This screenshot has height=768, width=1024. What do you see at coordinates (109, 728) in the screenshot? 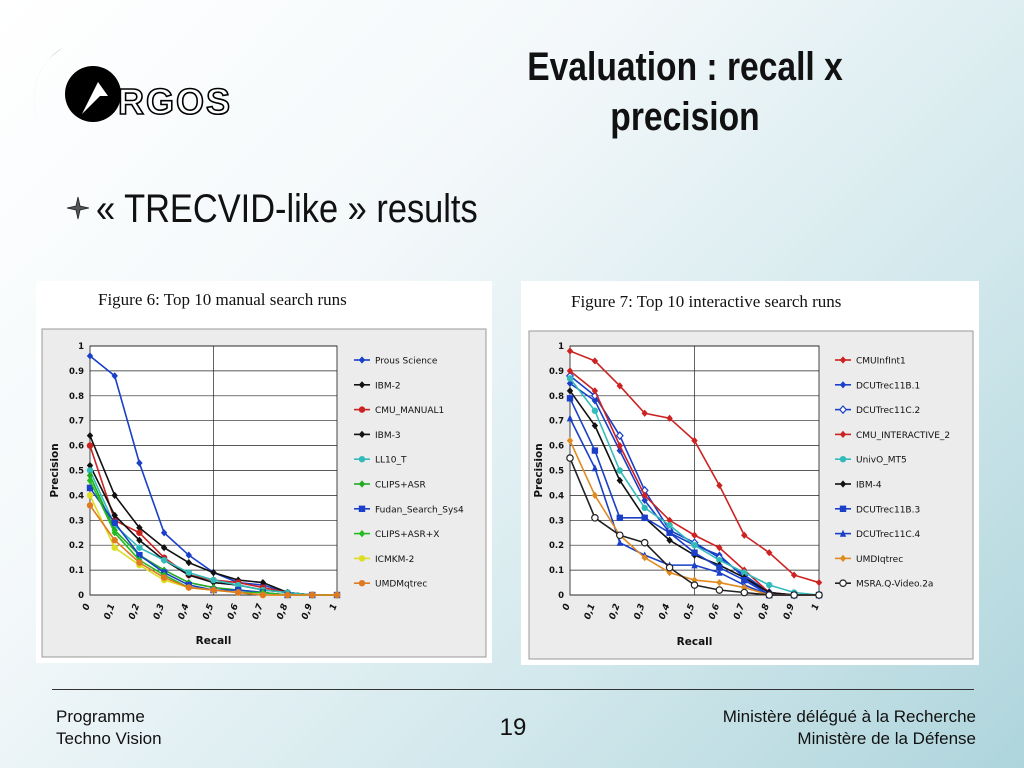
I see `footer-program: Programme Techno Vision` at bounding box center [109, 728].